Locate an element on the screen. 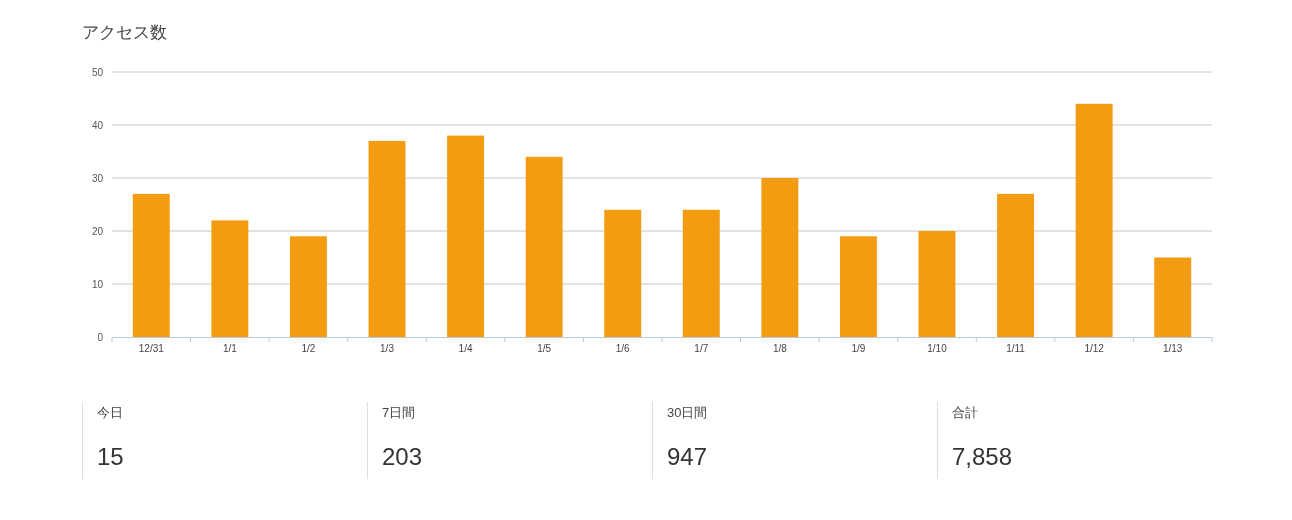 Image resolution: width=1292 pixels, height=520 pixels. y-tick-label: 0 is located at coordinates (100, 337).